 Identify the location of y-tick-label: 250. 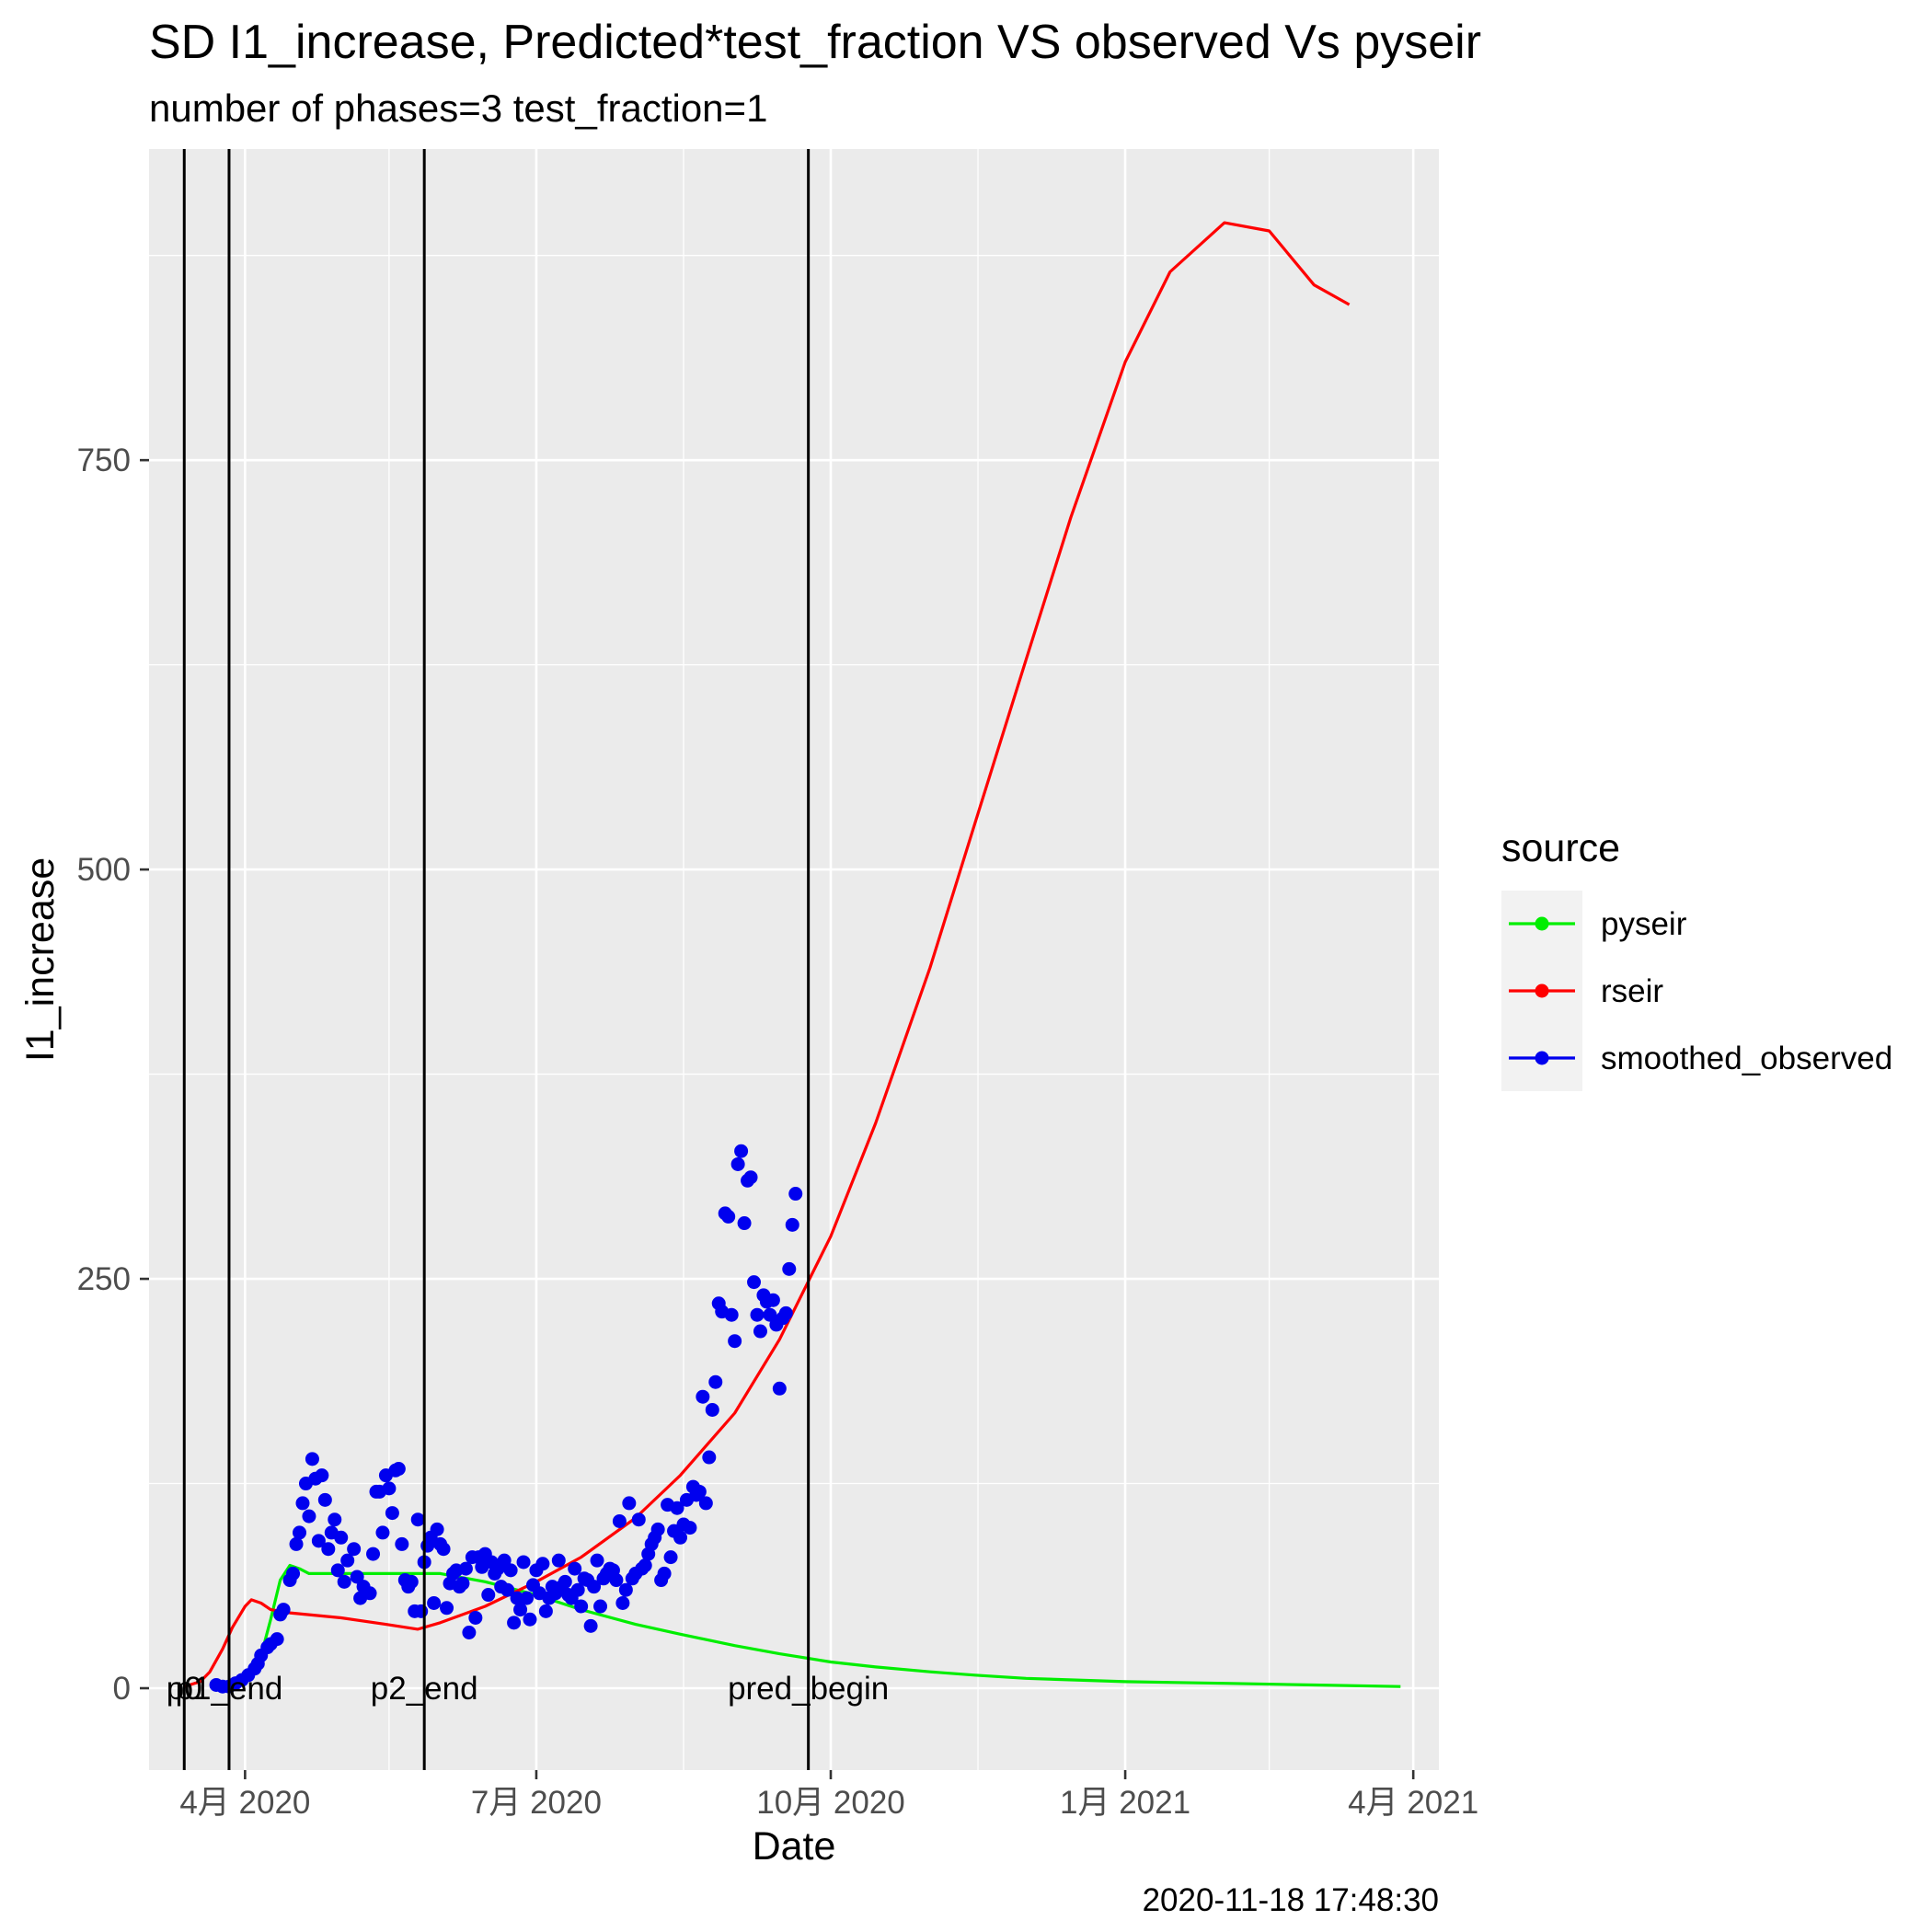
(104, 1279).